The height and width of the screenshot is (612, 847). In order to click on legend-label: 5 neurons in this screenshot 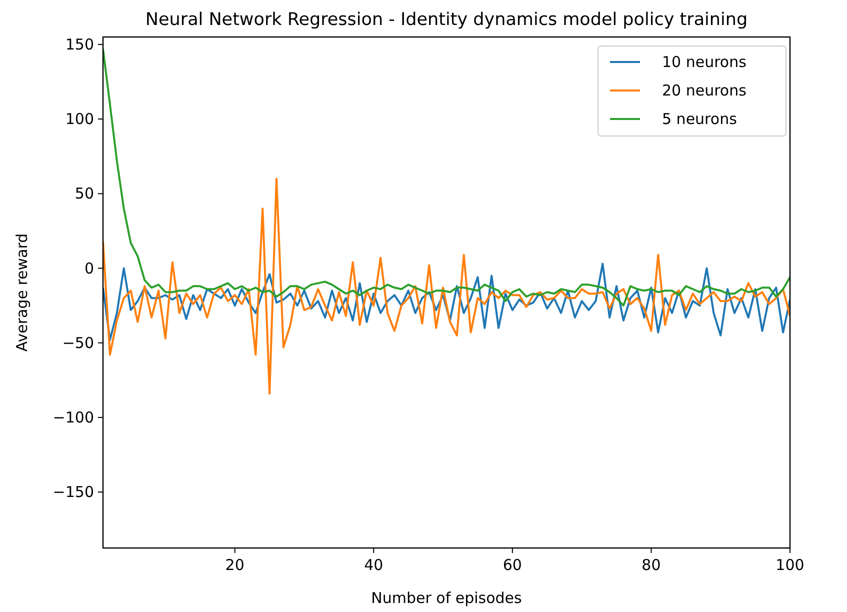, I will do `click(700, 119)`.